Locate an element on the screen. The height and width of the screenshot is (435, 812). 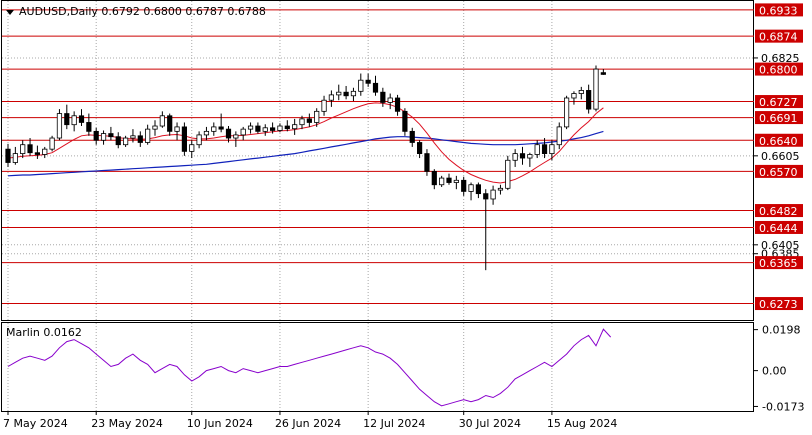
level-label: 0.6570 is located at coordinates (778, 172).